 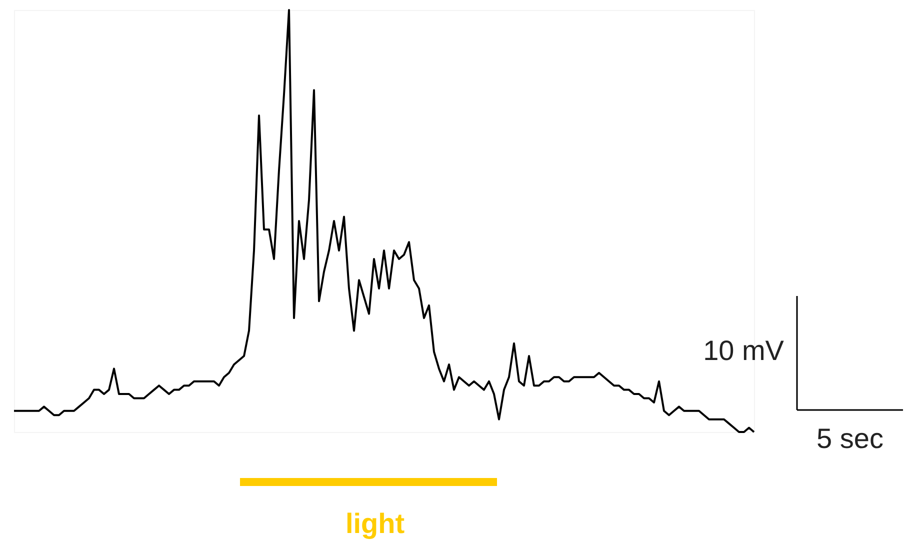 What do you see at coordinates (850, 438) in the screenshot?
I see `text: 5 sec` at bounding box center [850, 438].